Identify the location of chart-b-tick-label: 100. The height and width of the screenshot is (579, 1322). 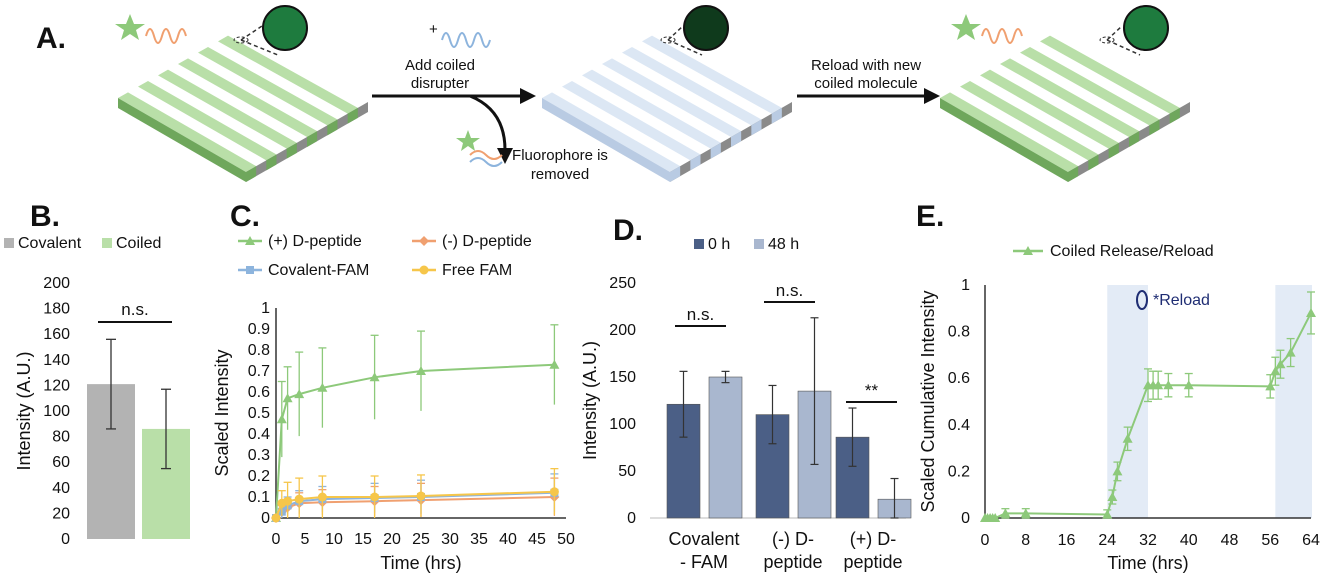
(56, 411).